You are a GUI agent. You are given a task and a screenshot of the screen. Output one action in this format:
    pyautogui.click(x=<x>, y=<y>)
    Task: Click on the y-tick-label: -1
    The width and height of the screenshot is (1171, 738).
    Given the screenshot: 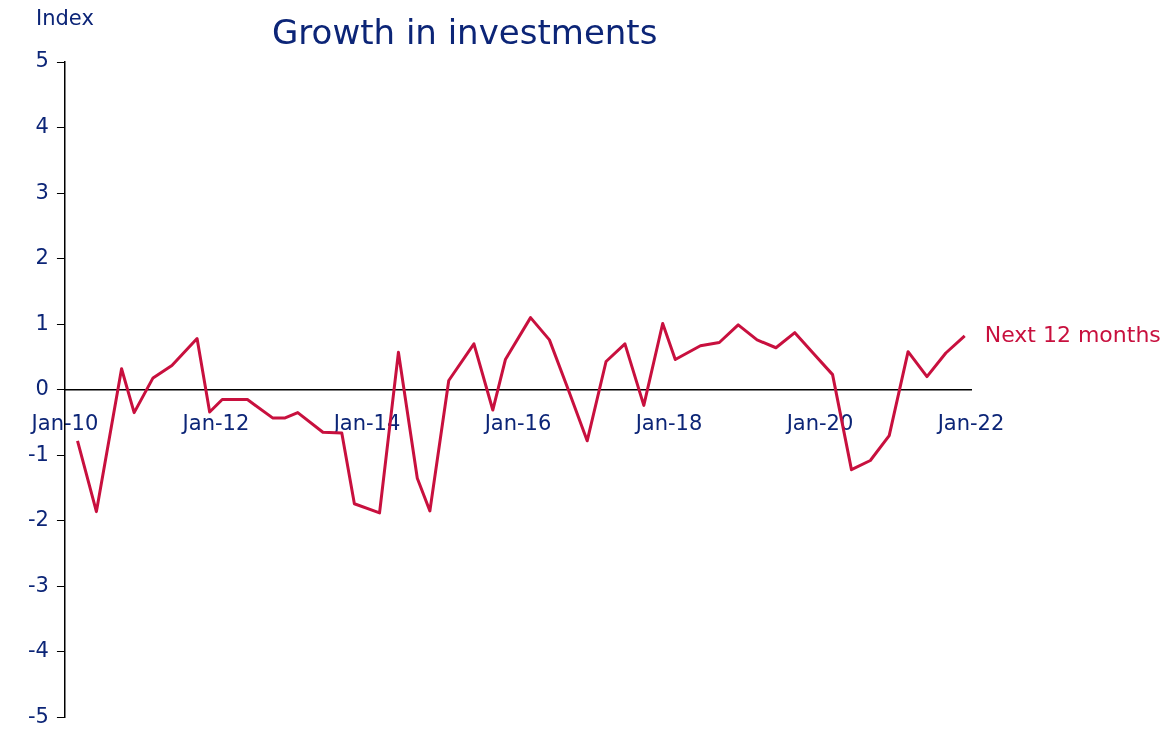 What is the action you would take?
    pyautogui.click(x=38, y=453)
    